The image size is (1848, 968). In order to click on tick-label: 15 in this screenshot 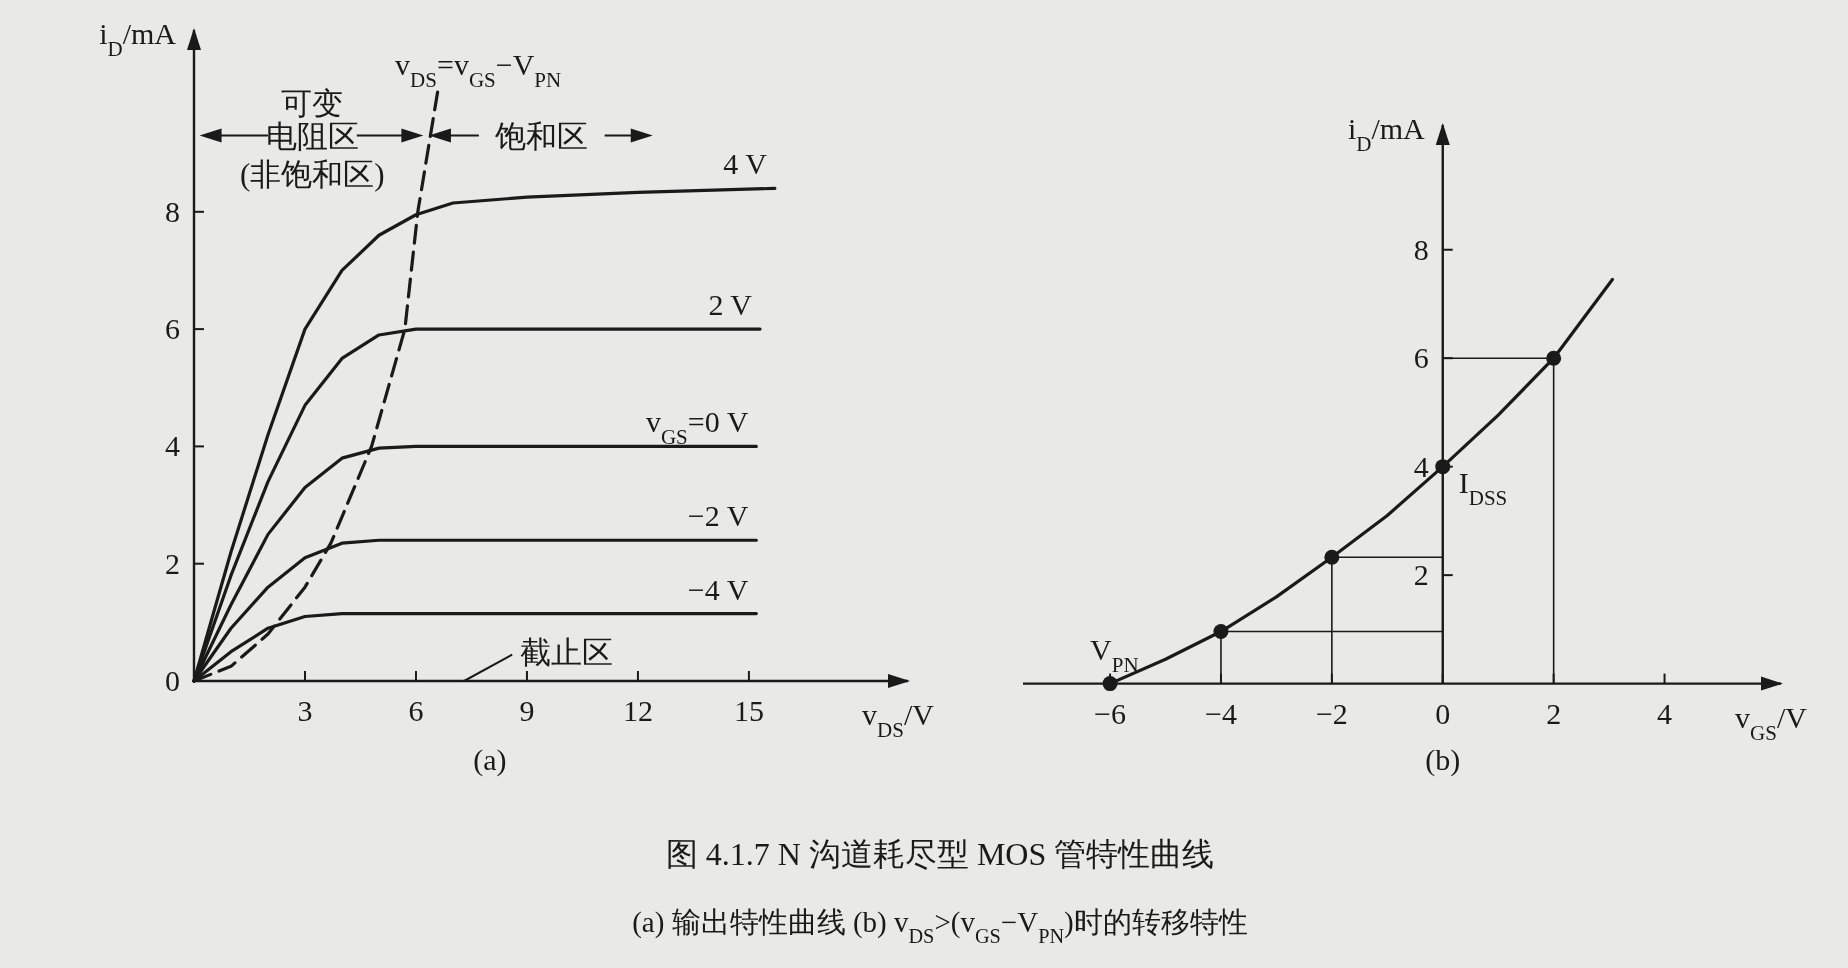, I will do `click(748, 710)`.